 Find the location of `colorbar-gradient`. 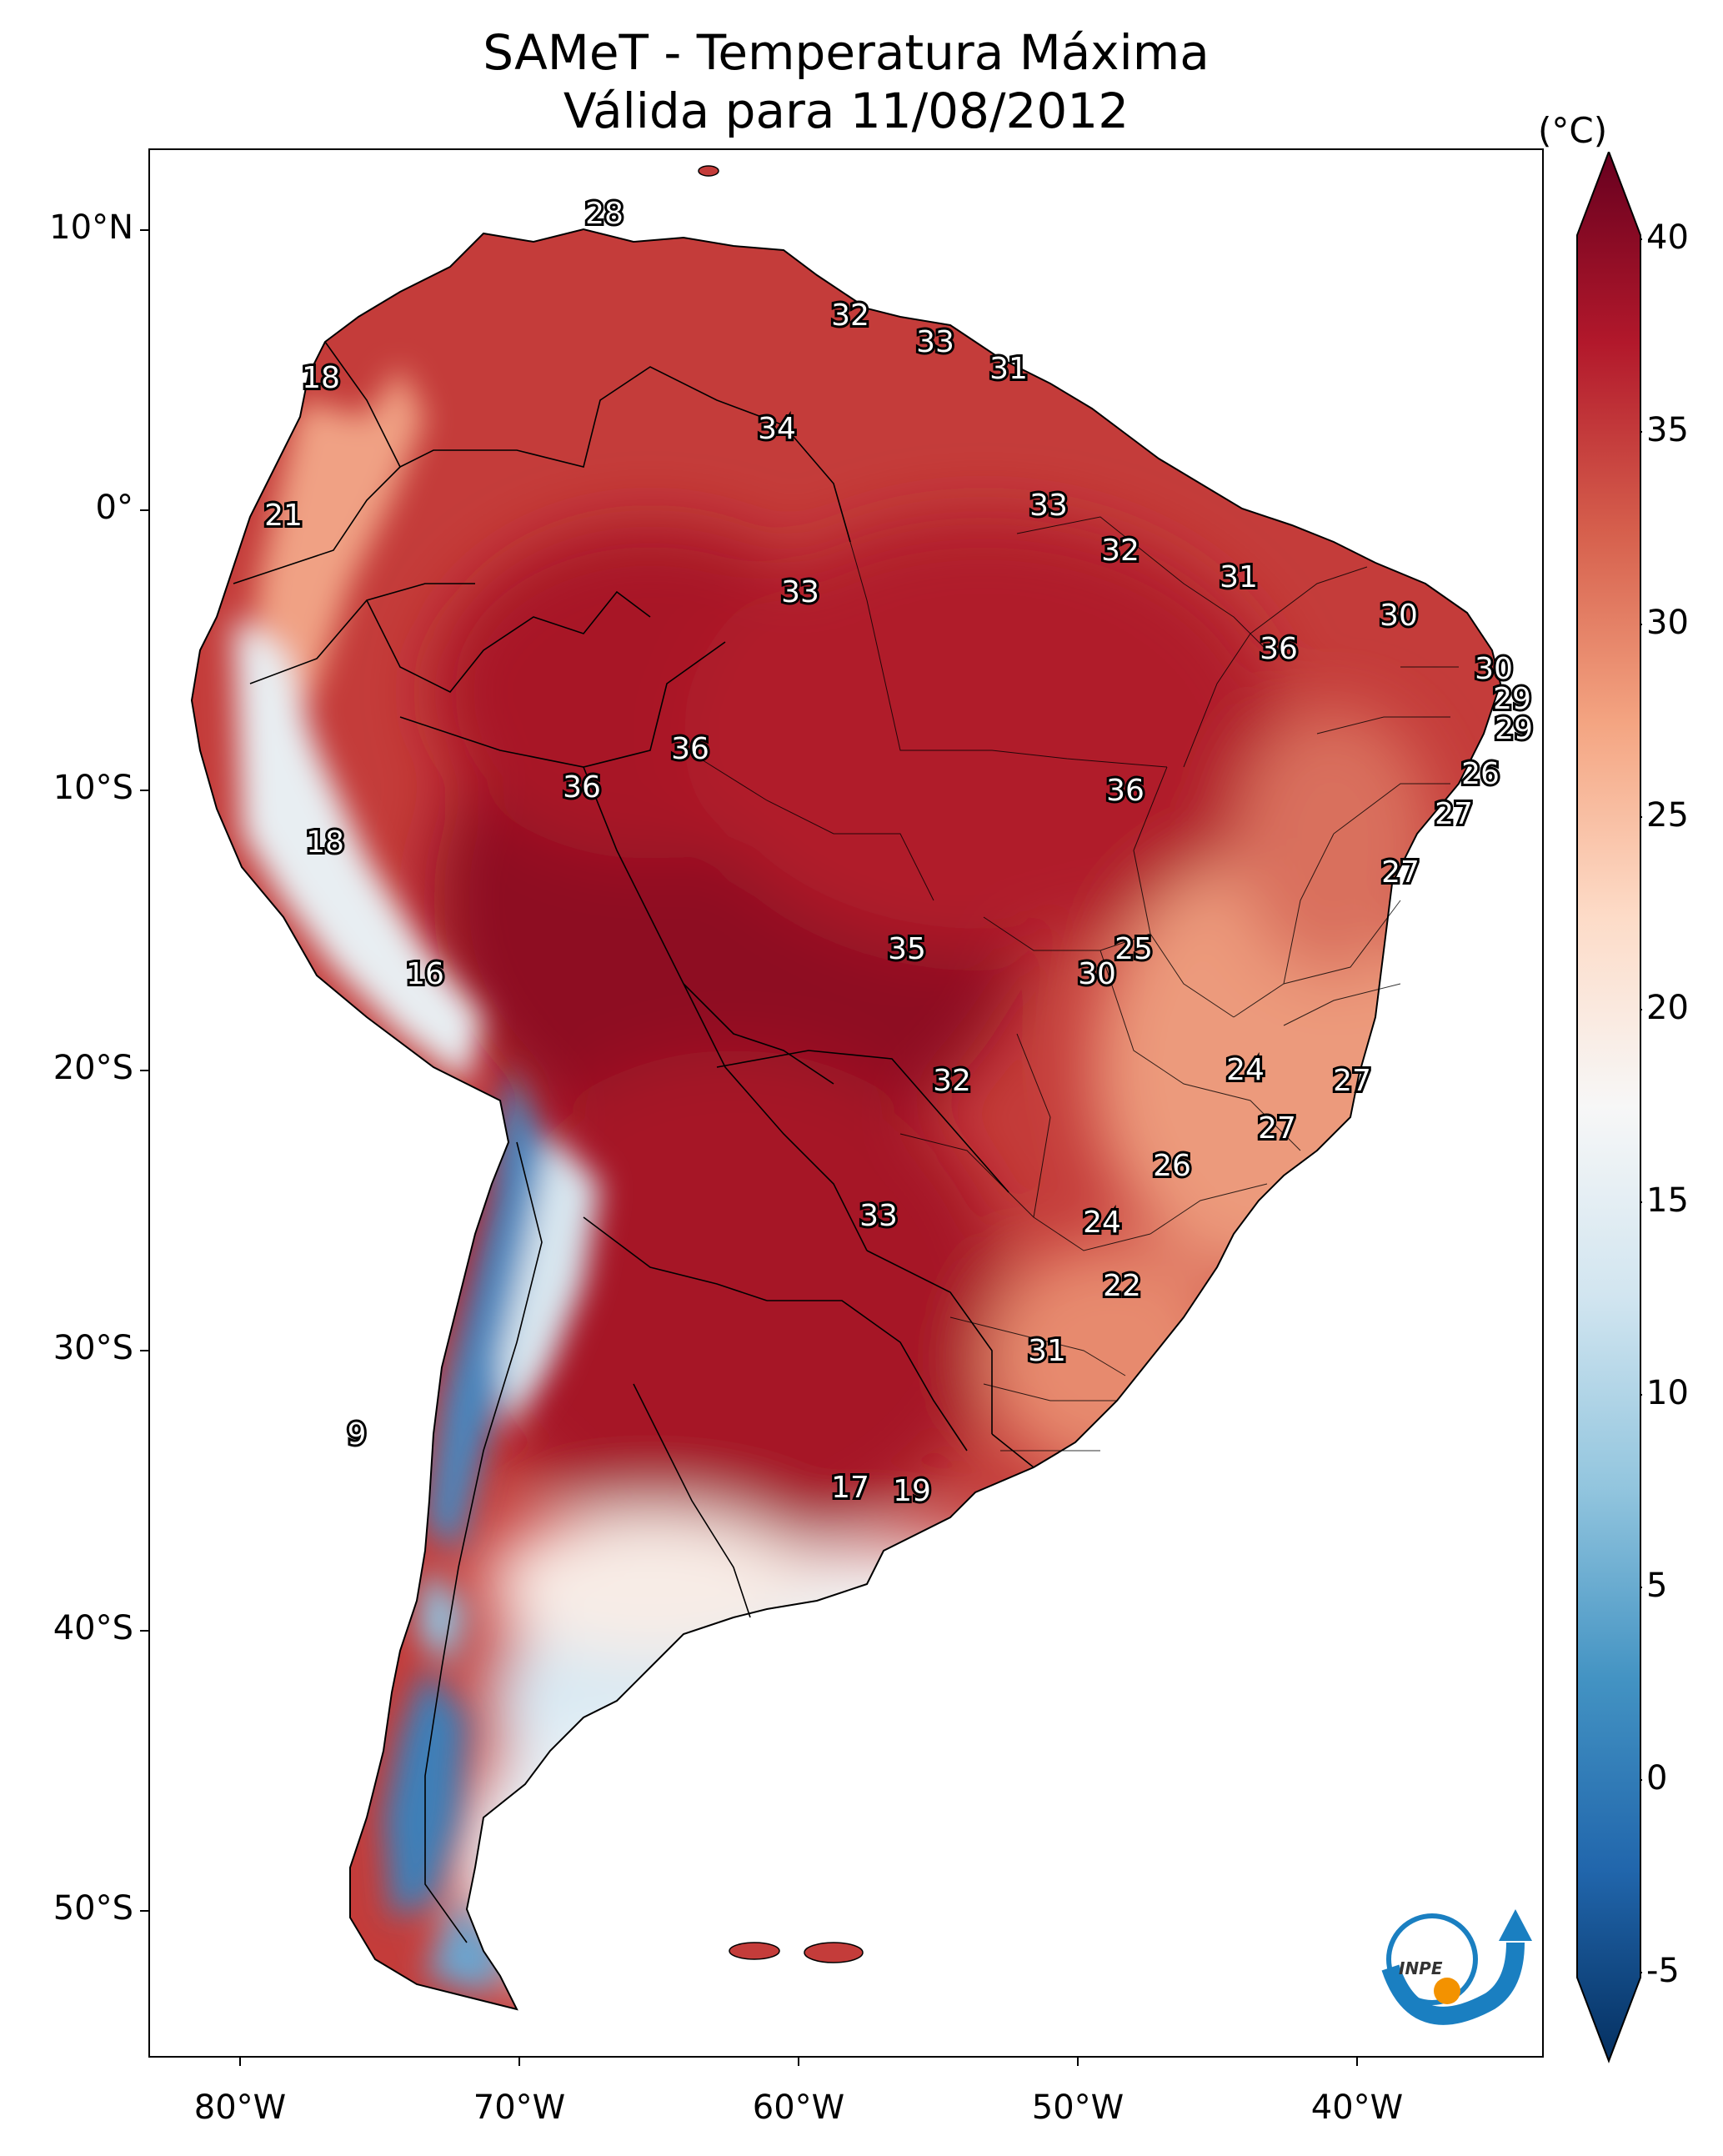

colorbar-gradient is located at coordinates (1609, 1107).